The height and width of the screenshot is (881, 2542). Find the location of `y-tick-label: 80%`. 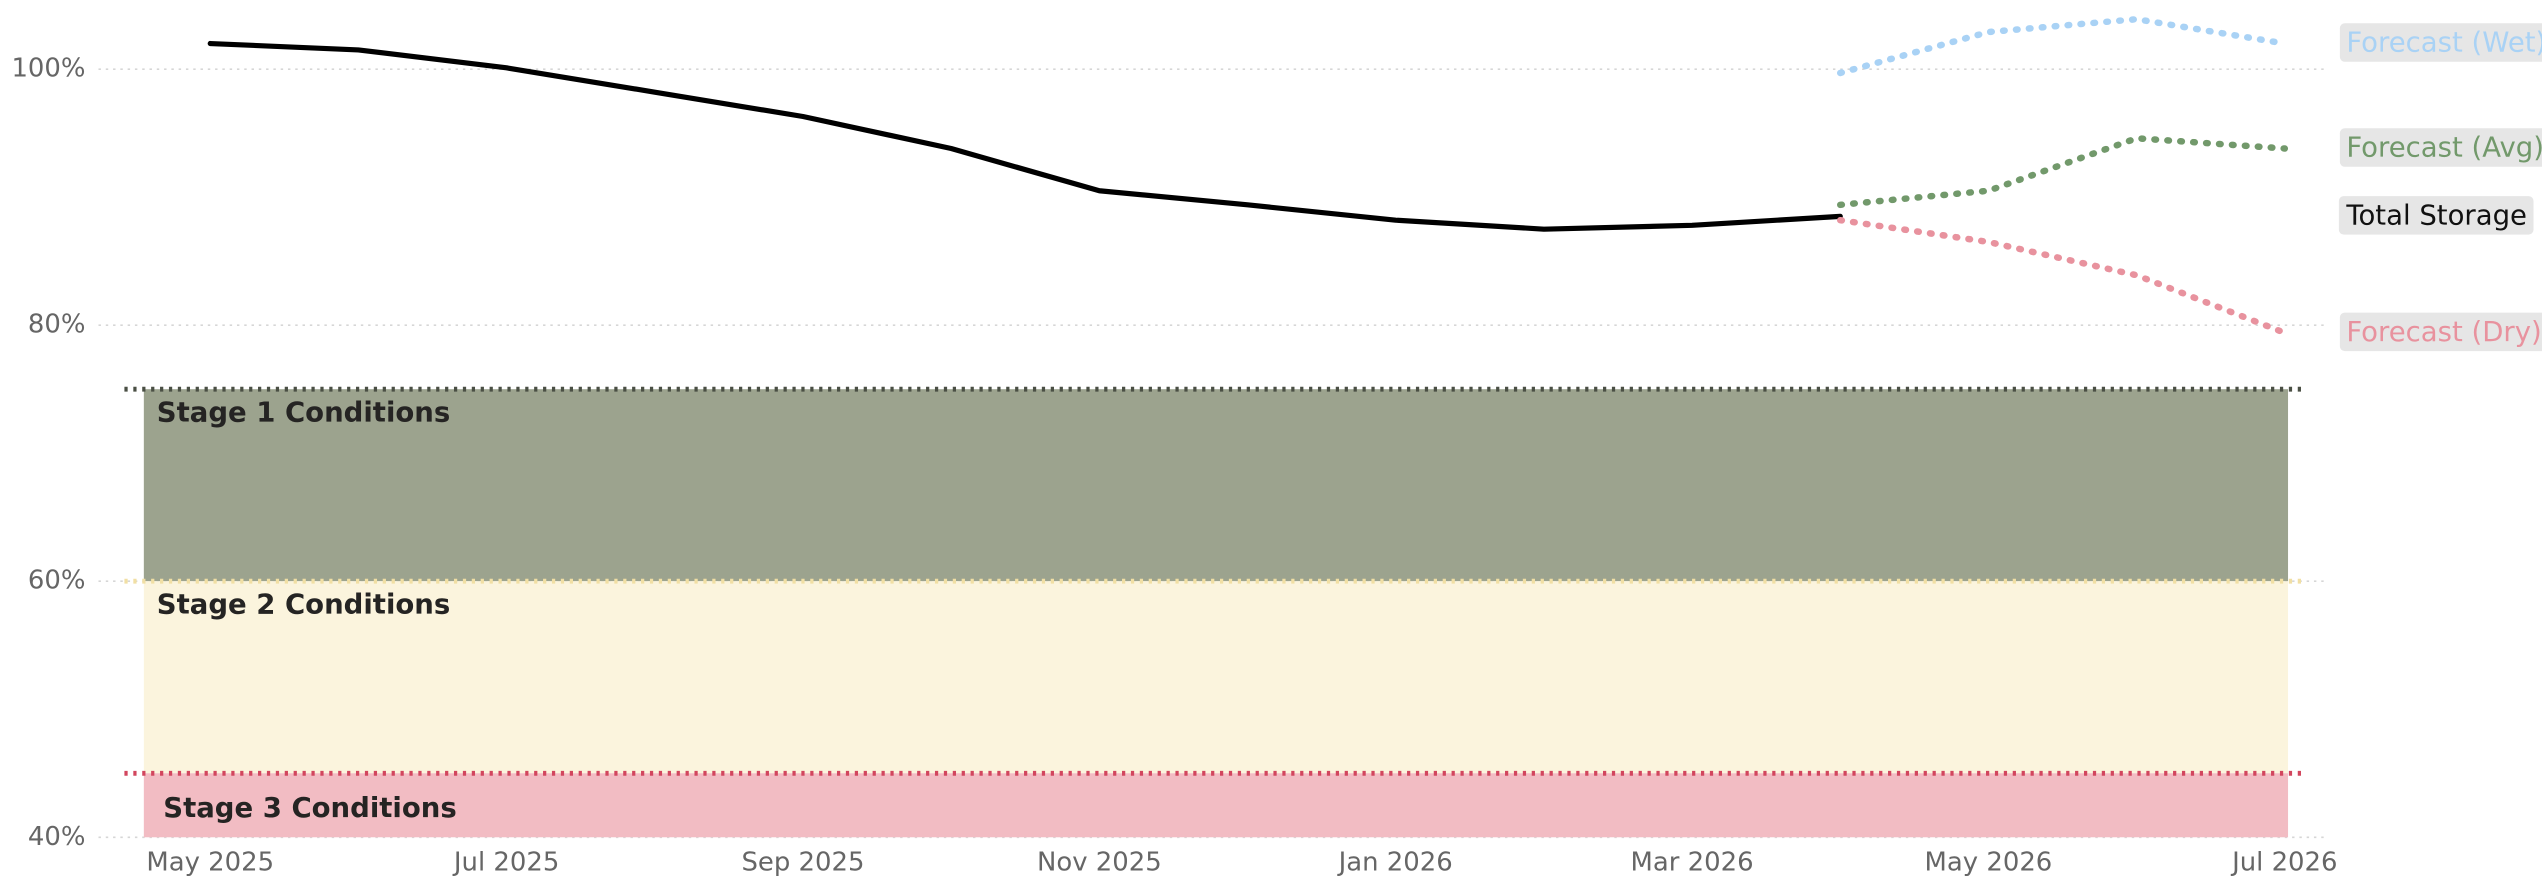

y-tick-label: 80% is located at coordinates (57, 325).